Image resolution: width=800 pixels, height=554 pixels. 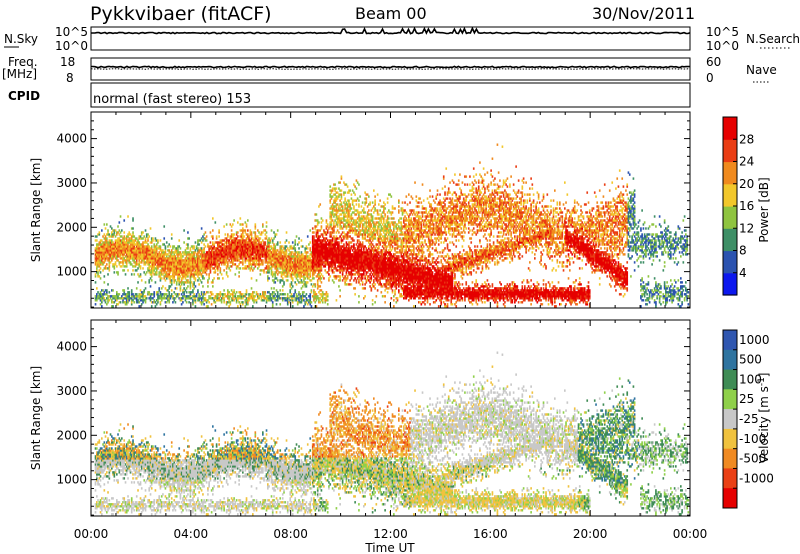 I want to click on freq-panel: Freq. [MHz] 18 8 60 0 Nave, so click(x=389, y=70).